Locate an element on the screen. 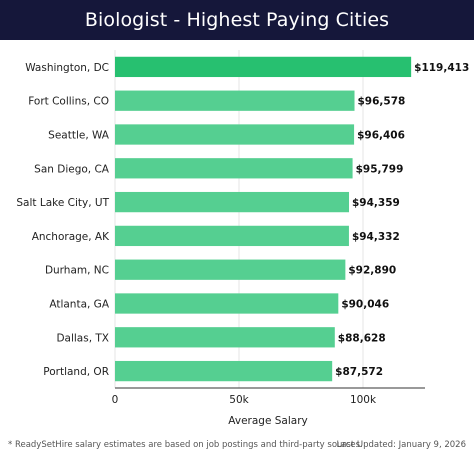  category-label: Salt Lake City, UT is located at coordinates (62, 203).